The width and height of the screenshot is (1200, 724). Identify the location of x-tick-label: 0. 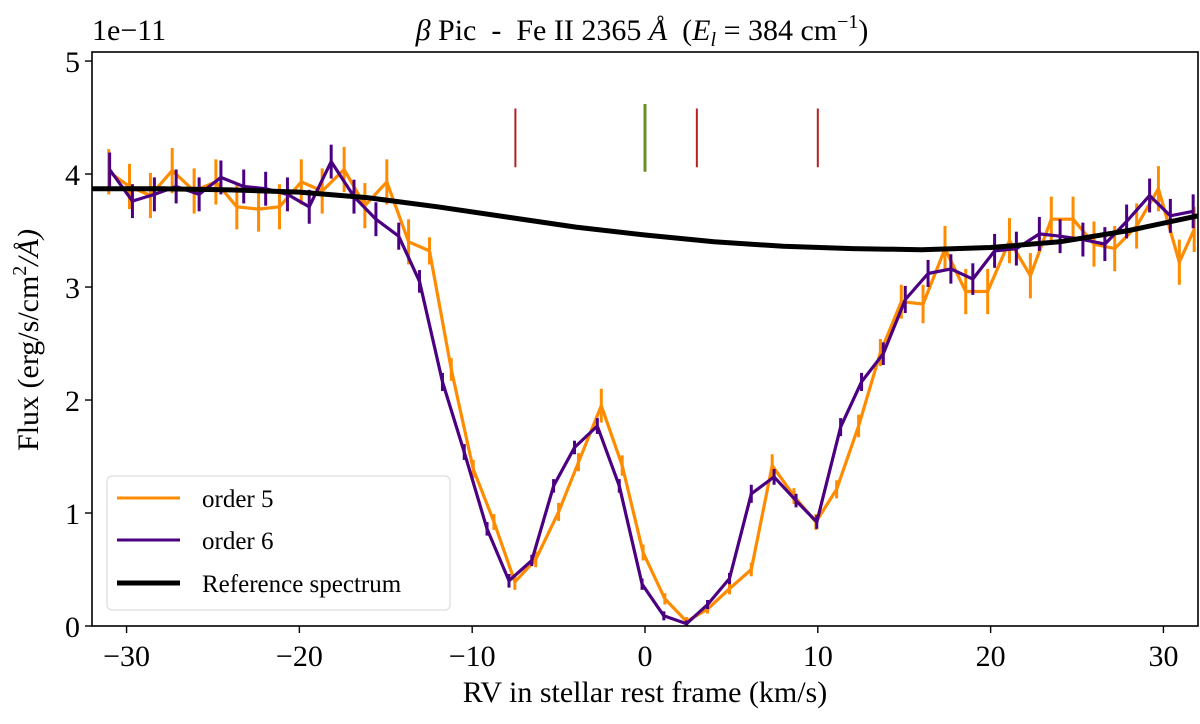
(645, 656).